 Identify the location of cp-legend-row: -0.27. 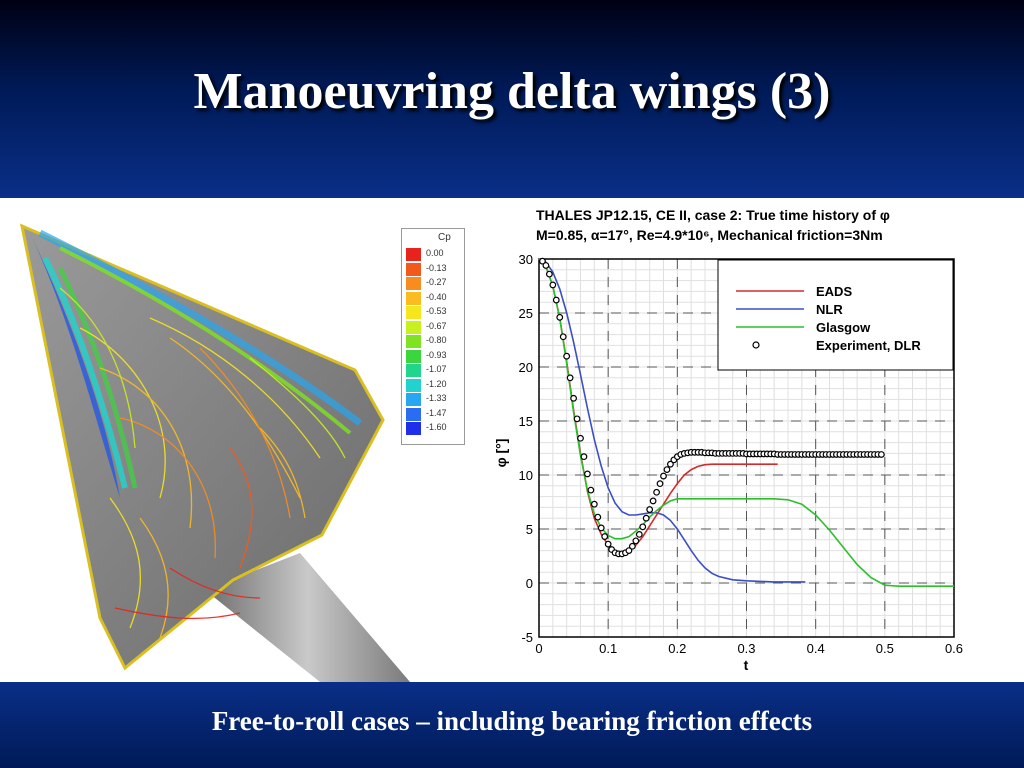
(434, 283).